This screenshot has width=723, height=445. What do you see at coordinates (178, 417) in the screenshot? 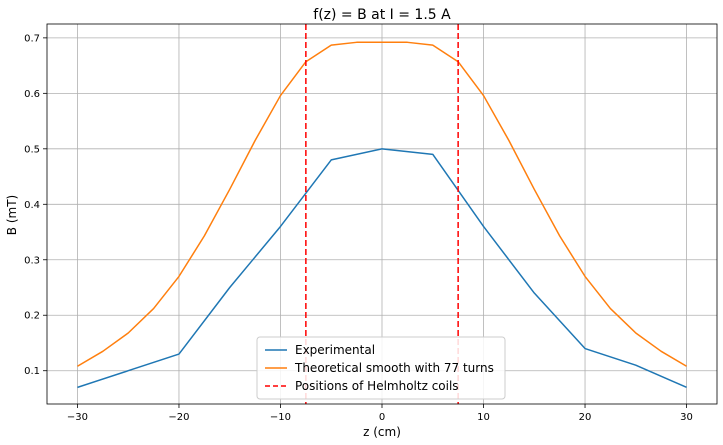
I see `x-tick-label: −20` at bounding box center [178, 417].